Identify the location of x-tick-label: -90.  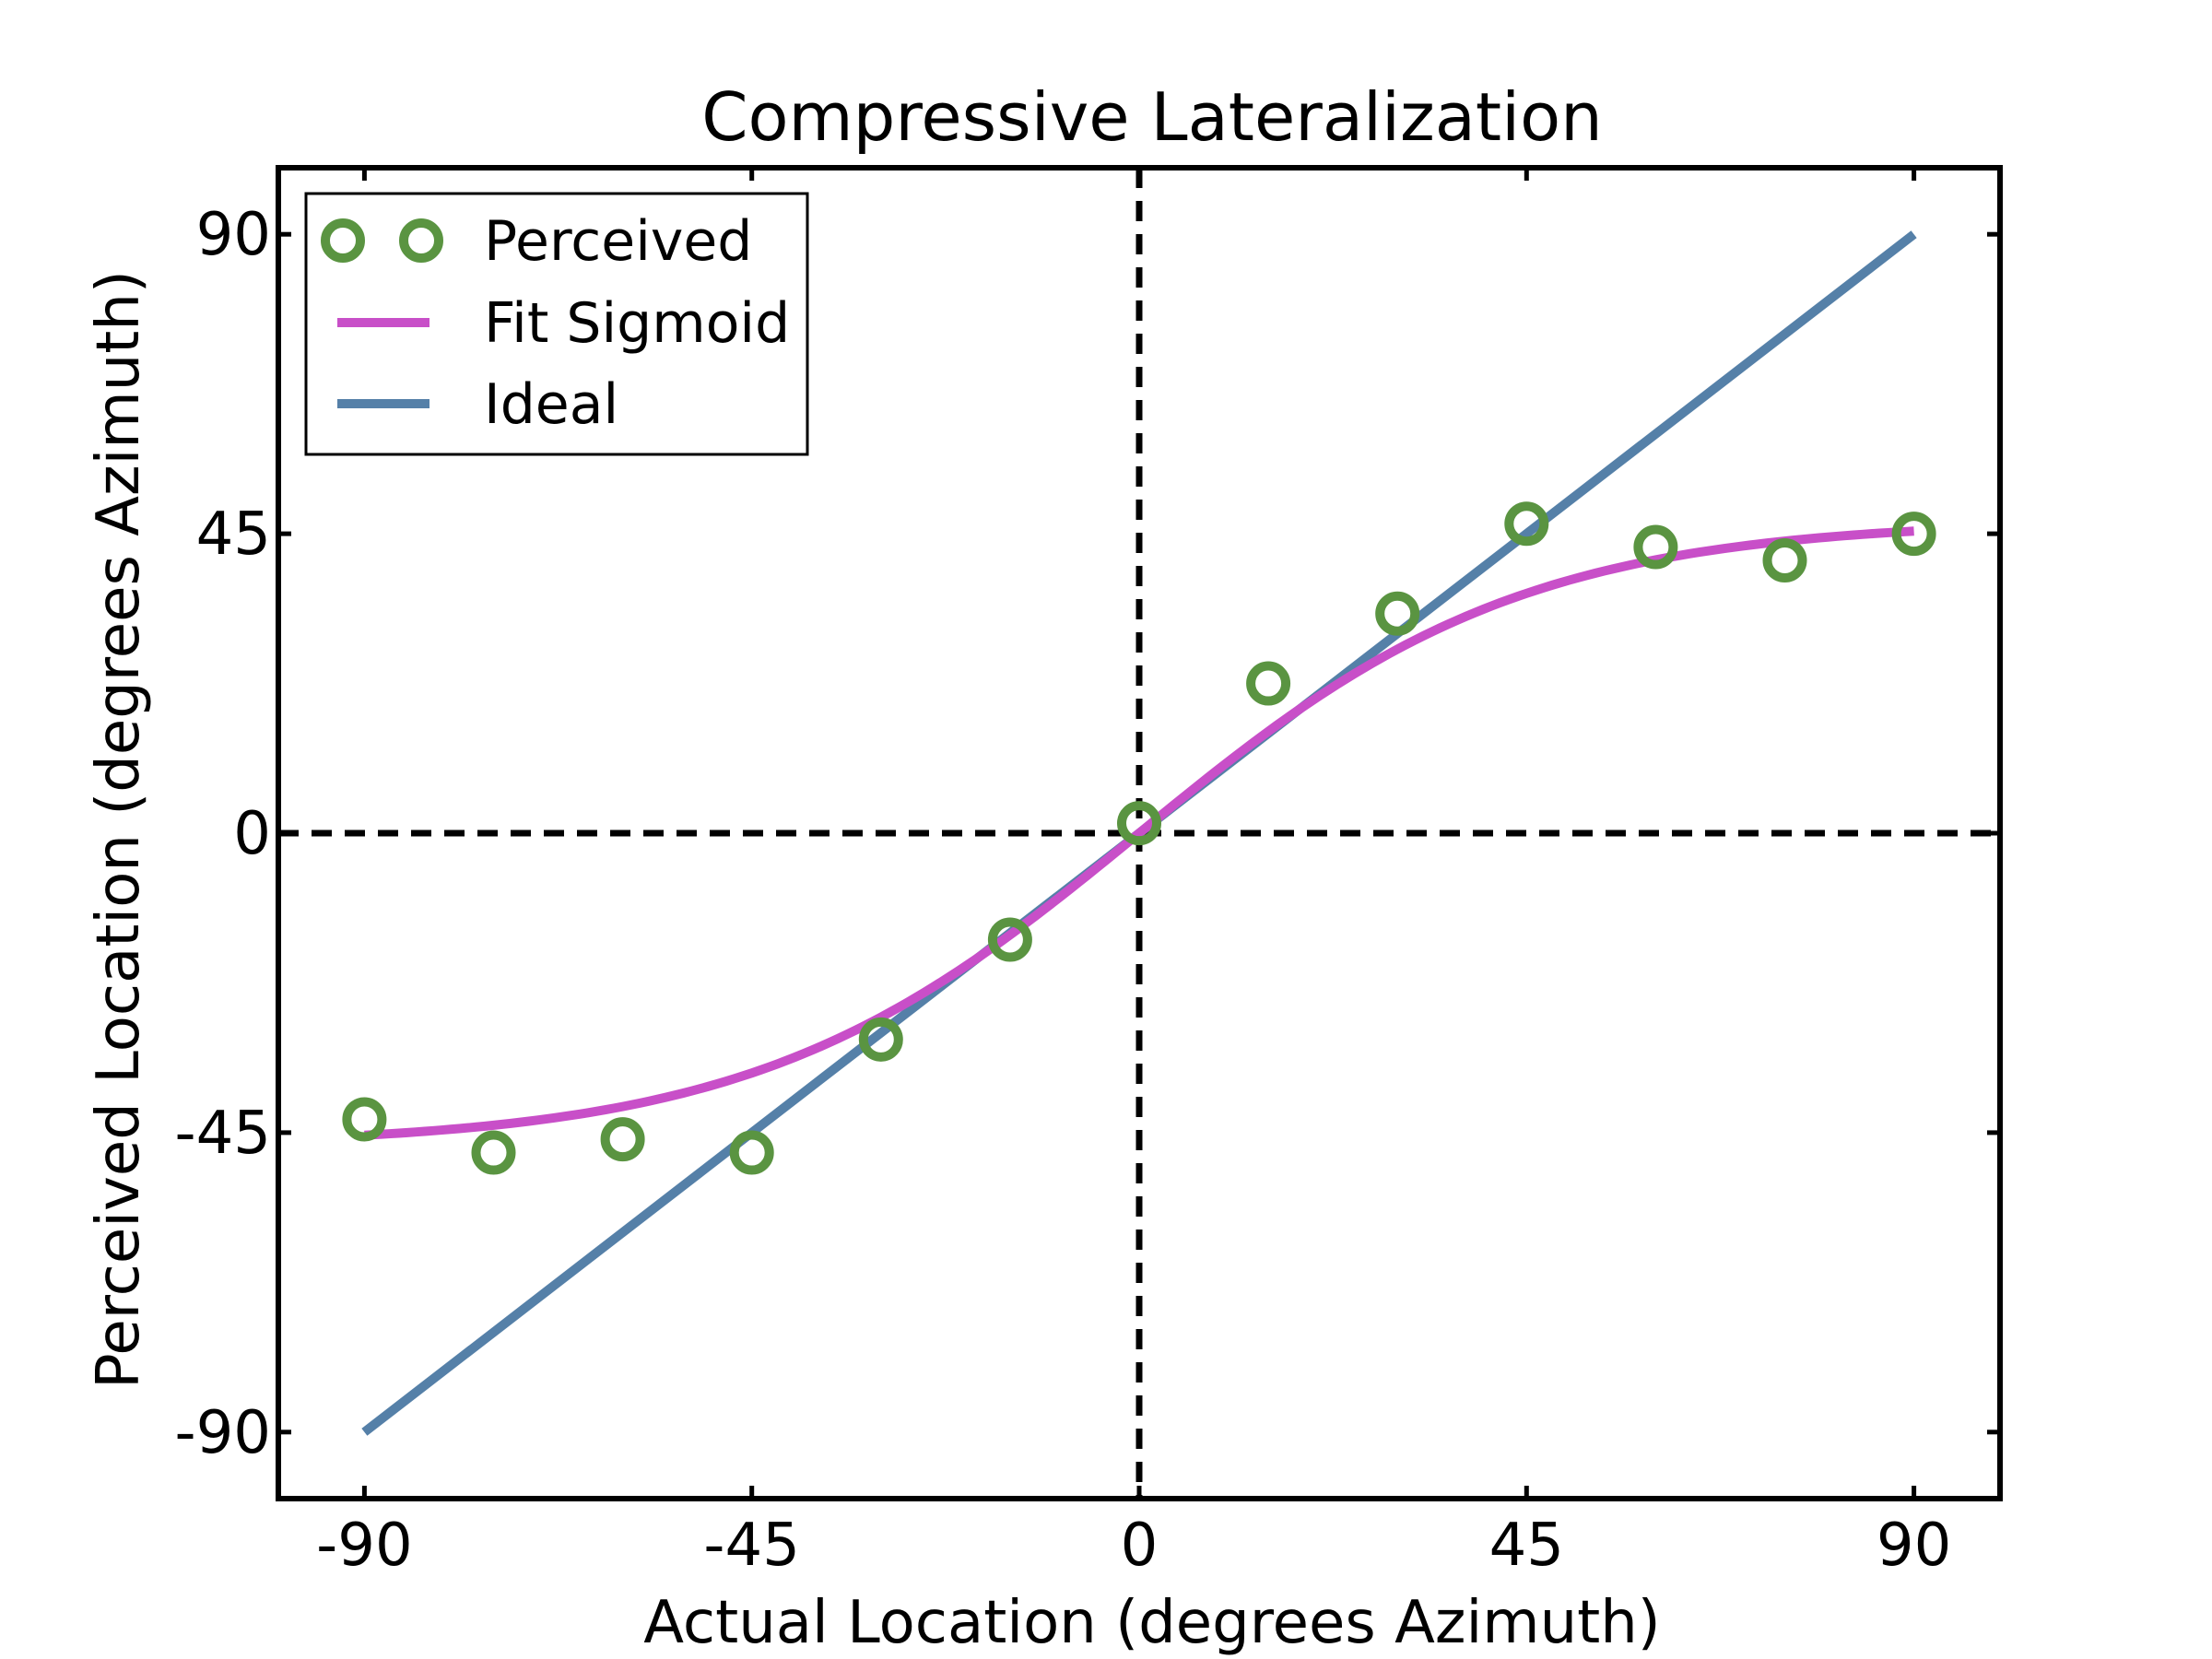
(364, 1546).